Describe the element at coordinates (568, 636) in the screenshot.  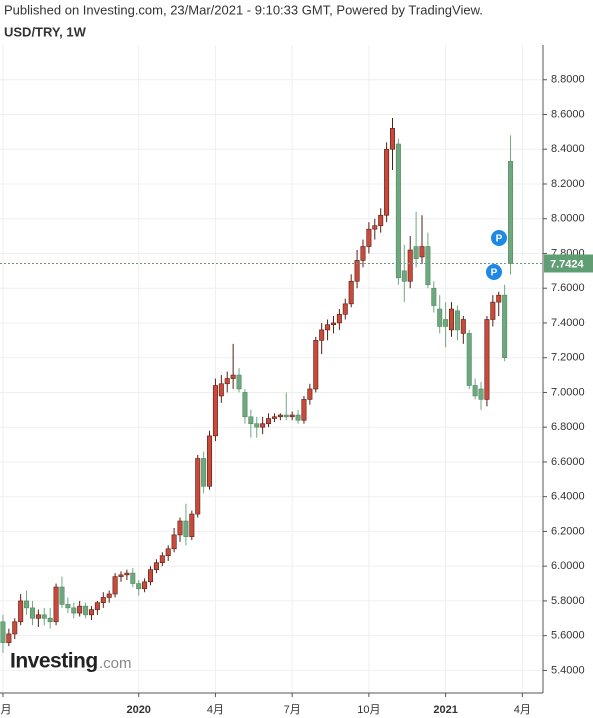
I see `y-tick-label: 5.6000` at that location.